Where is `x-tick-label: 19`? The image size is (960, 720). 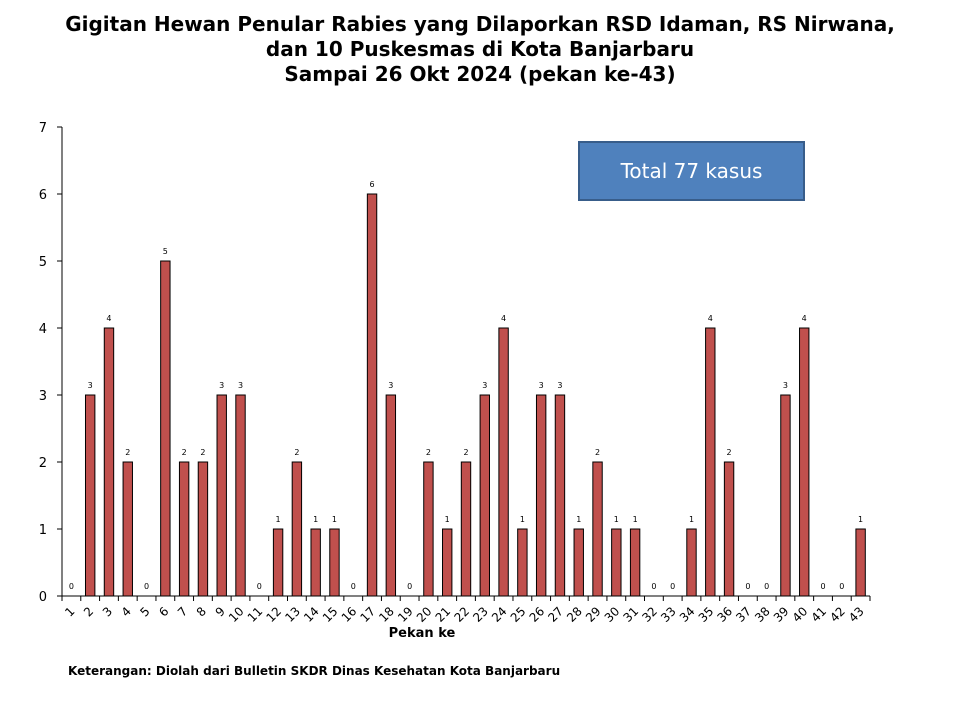
x-tick-label: 19 is located at coordinates (405, 614).